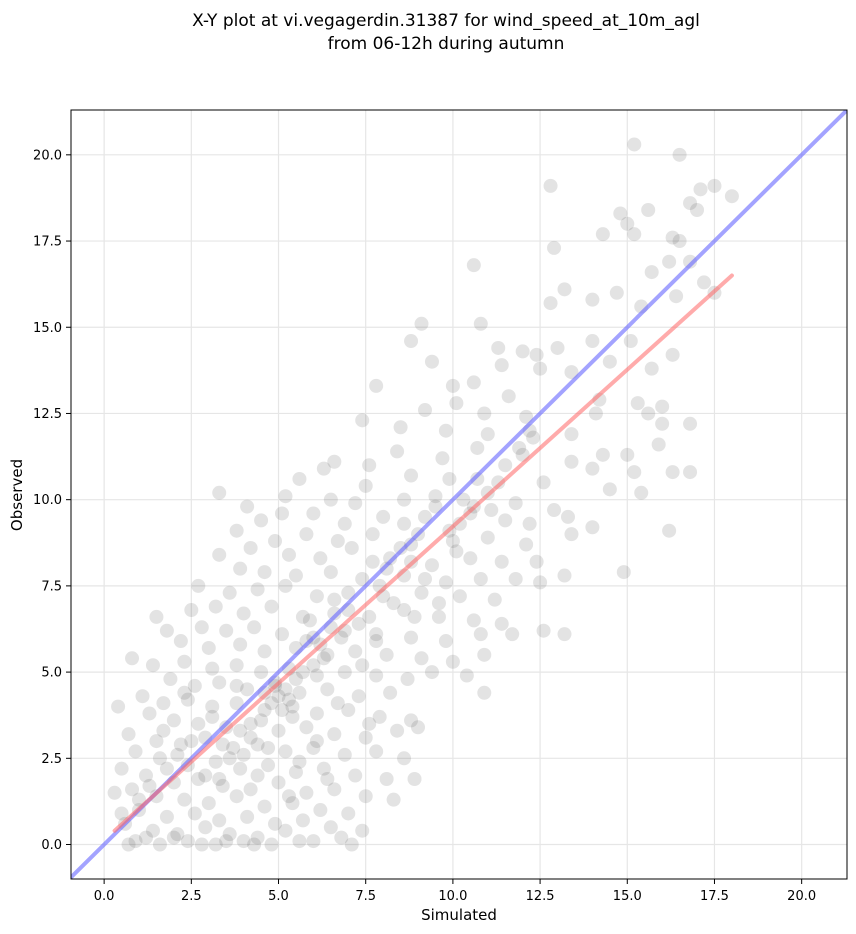  I want to click on x-axis-ticks: 0.0 2.5 5.0 7.5 10.0 12.5 15.0 17.5 20.0, so click(455, 891).